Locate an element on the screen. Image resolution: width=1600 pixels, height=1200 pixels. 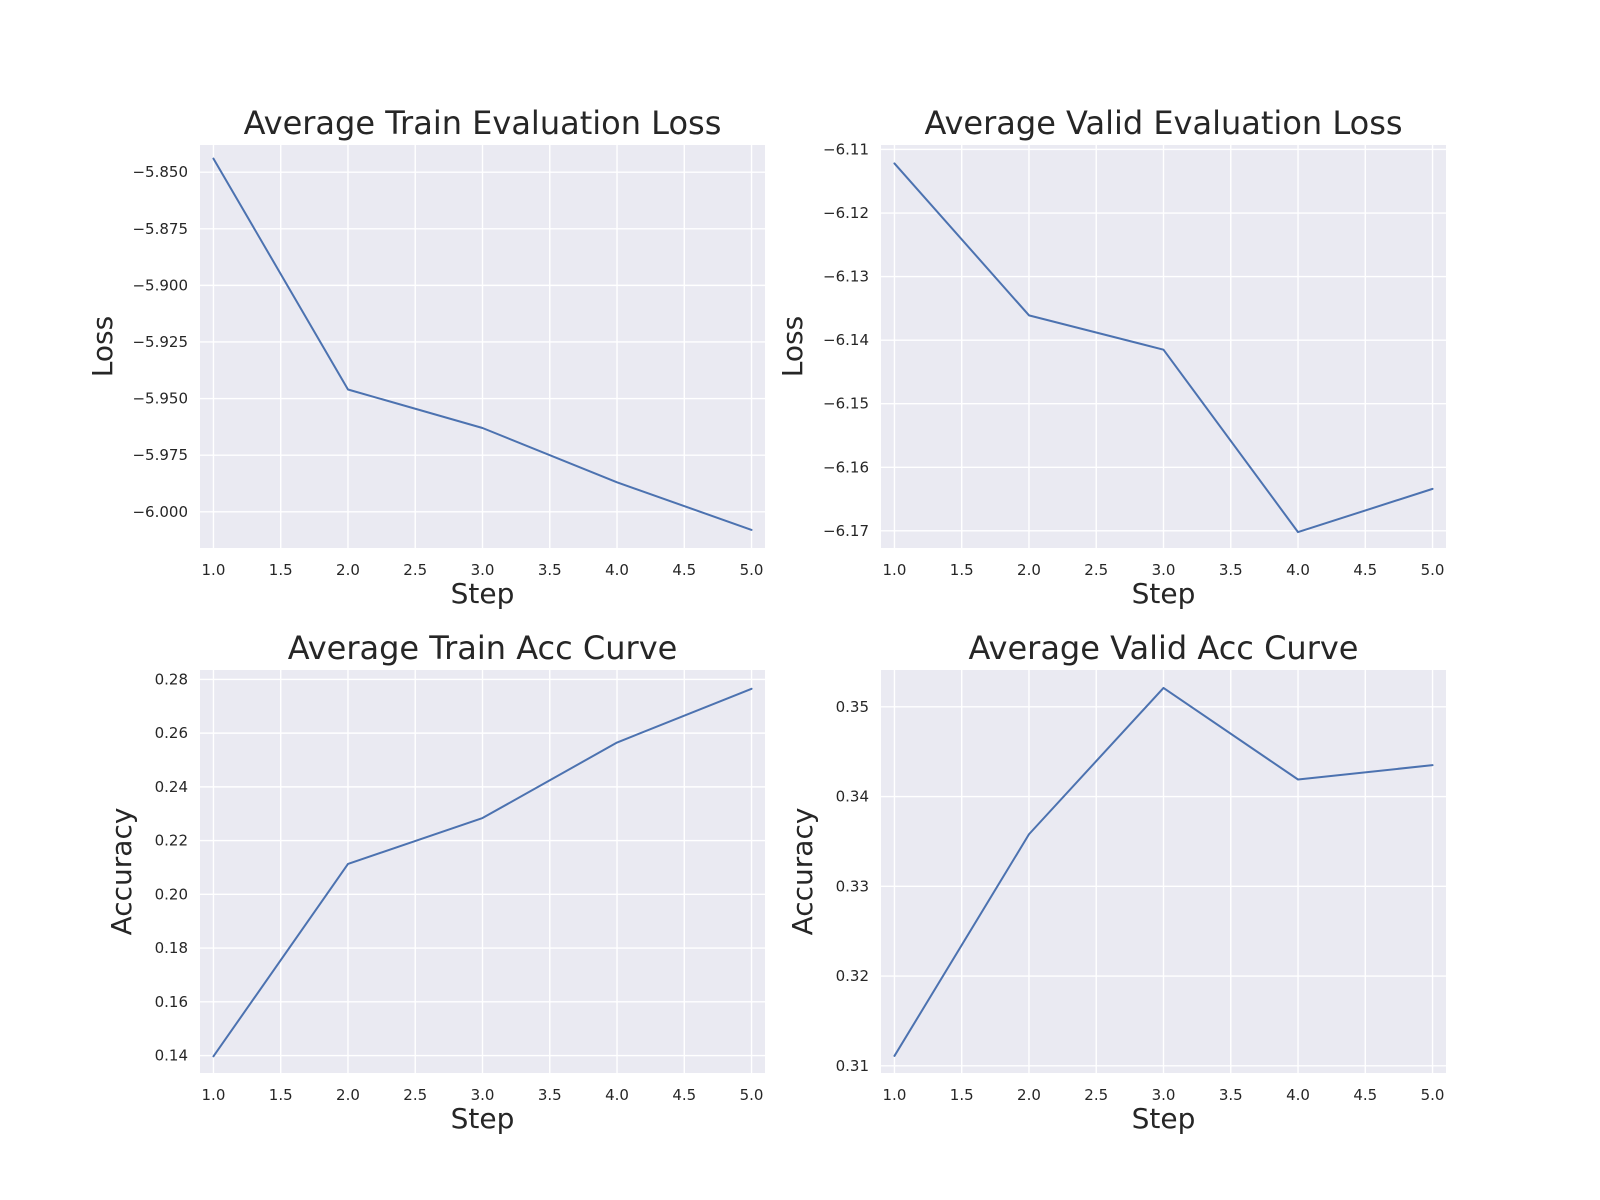
y-tick-label: 0.24 is located at coordinates (171, 787).